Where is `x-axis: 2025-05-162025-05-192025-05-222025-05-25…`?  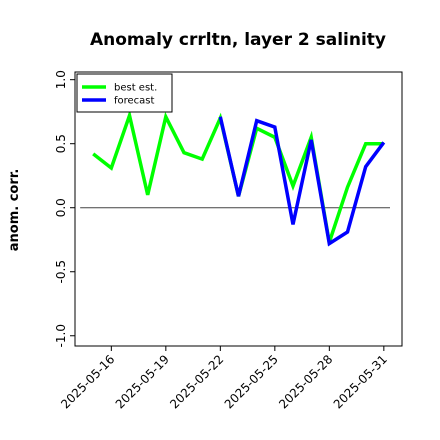
x-axis: 2025-05-162025-05-192025-05-222025-05-25… is located at coordinates (224, 378).